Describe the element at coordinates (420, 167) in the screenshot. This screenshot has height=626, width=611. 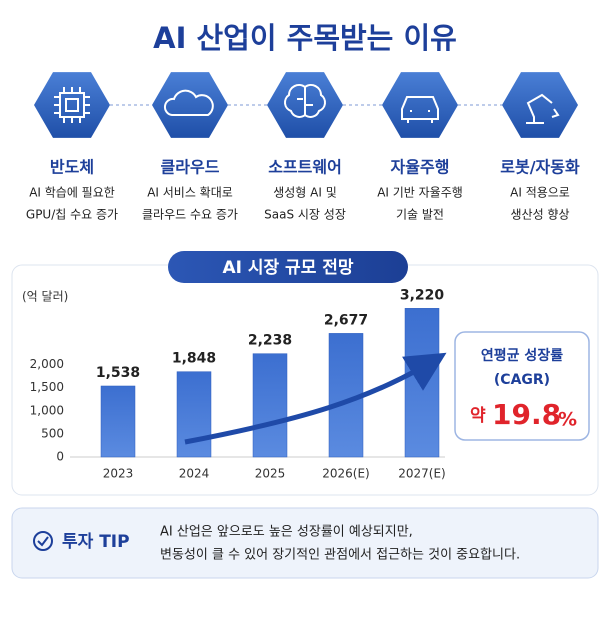
I see `industry-label: 자율주행` at that location.